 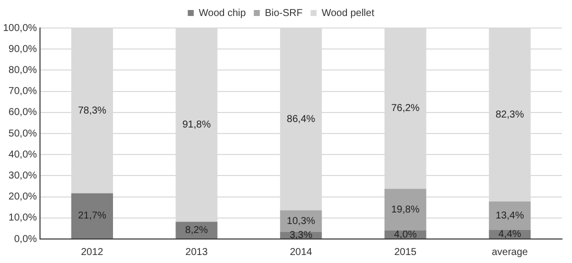 I want to click on y-tick-label: 50,0%, so click(x=23, y=134).